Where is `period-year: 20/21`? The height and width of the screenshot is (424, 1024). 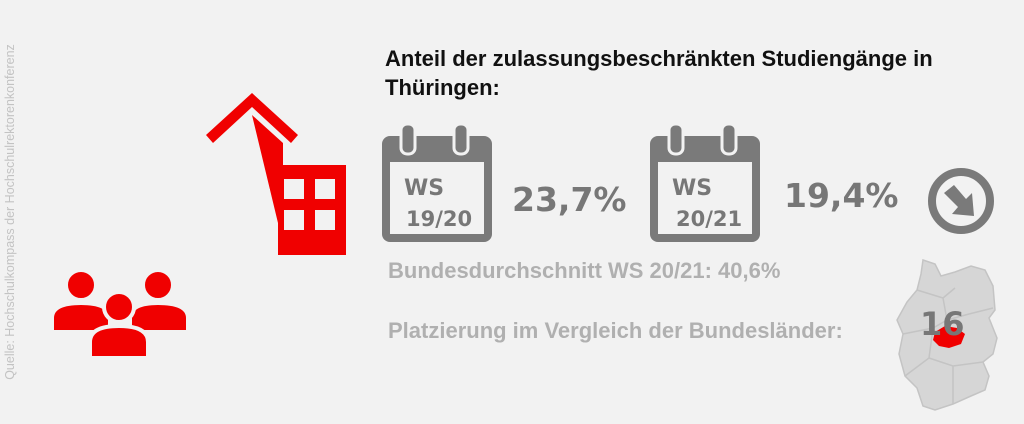
period-year: 20/21 is located at coordinates (709, 219).